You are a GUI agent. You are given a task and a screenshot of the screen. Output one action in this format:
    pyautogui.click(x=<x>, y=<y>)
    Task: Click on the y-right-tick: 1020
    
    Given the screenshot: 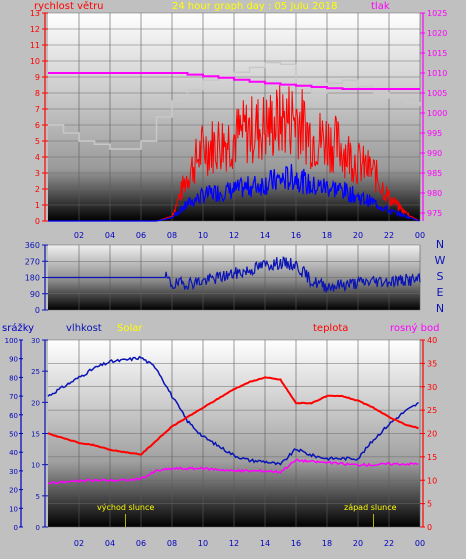 What is the action you would take?
    pyautogui.click(x=437, y=33)
    